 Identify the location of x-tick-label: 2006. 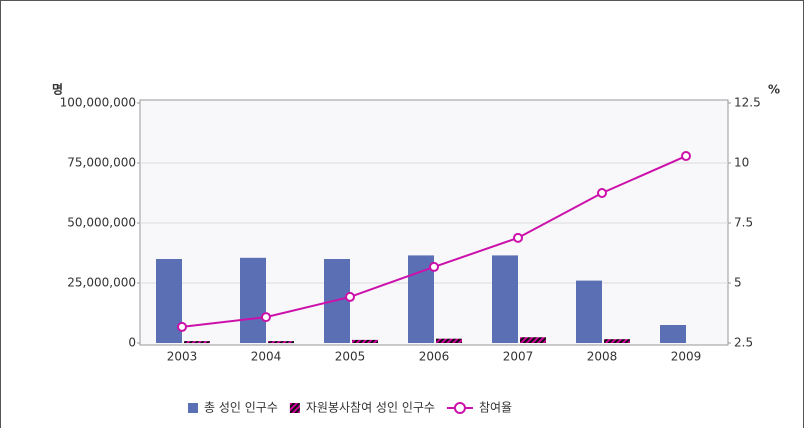
(434, 357).